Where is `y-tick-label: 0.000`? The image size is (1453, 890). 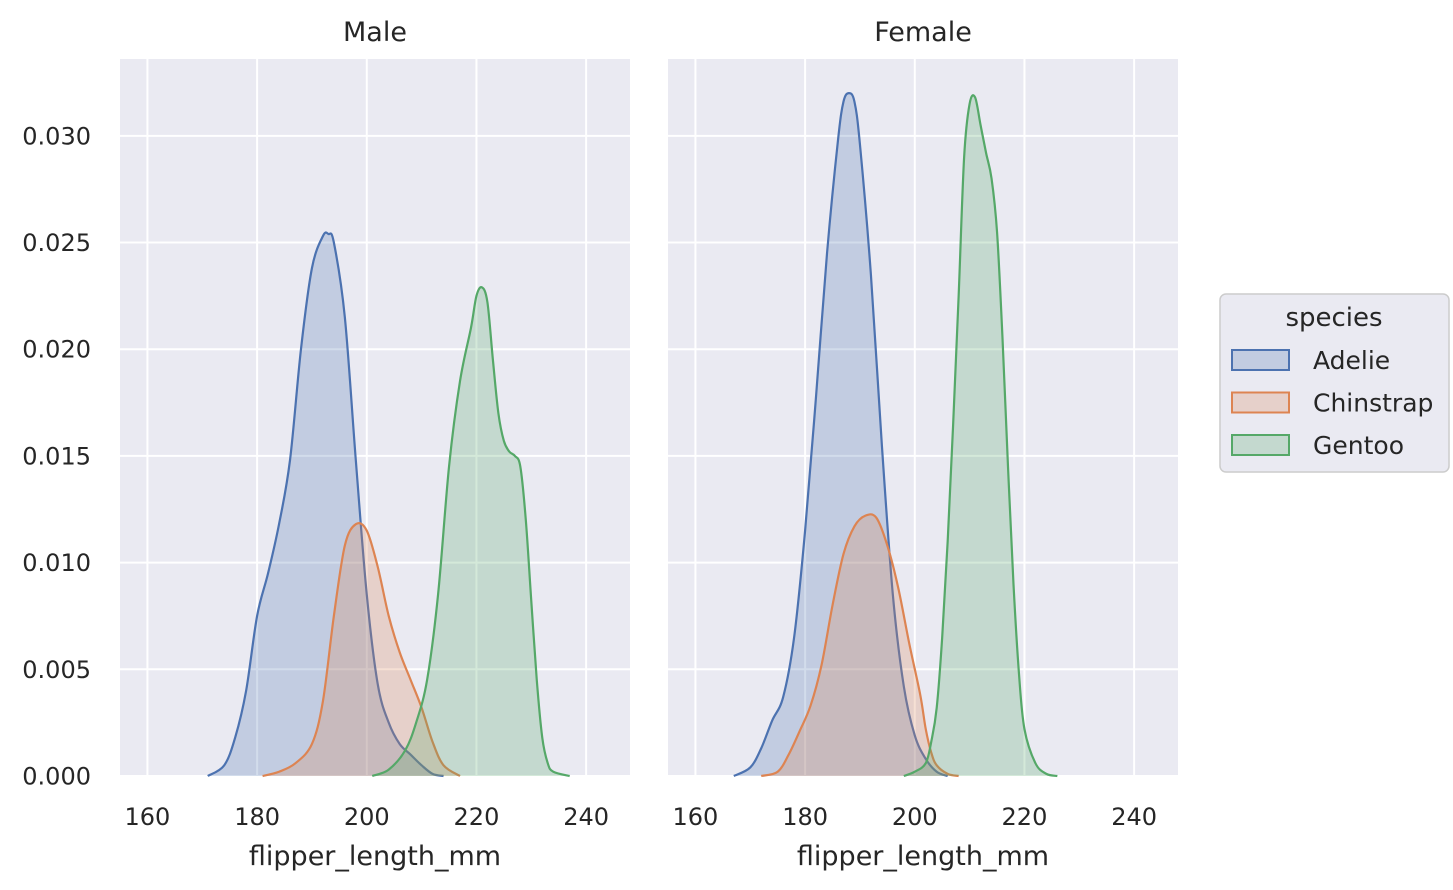
y-tick-label: 0.000 is located at coordinates (56, 777).